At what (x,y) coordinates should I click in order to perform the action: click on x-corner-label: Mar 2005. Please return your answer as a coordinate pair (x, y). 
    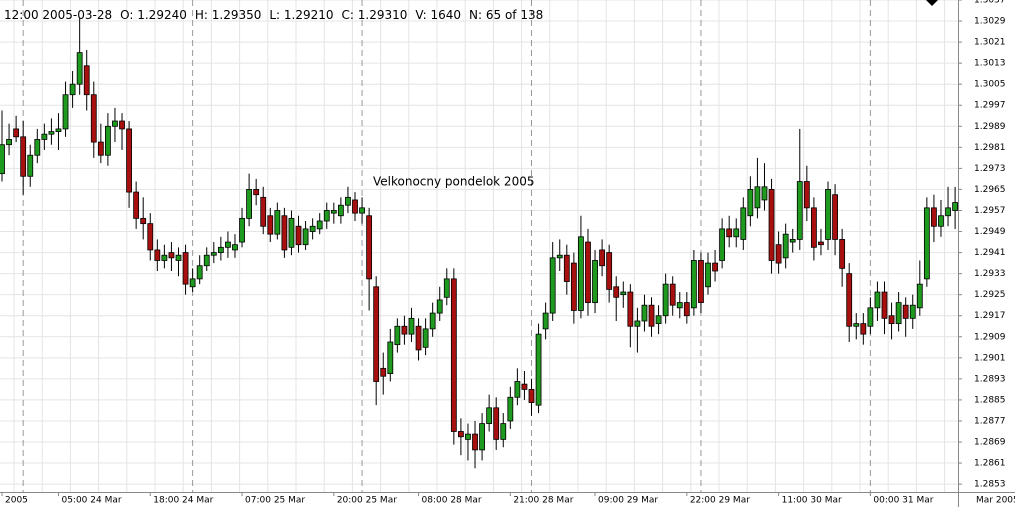
    Looking at the image, I should click on (995, 501).